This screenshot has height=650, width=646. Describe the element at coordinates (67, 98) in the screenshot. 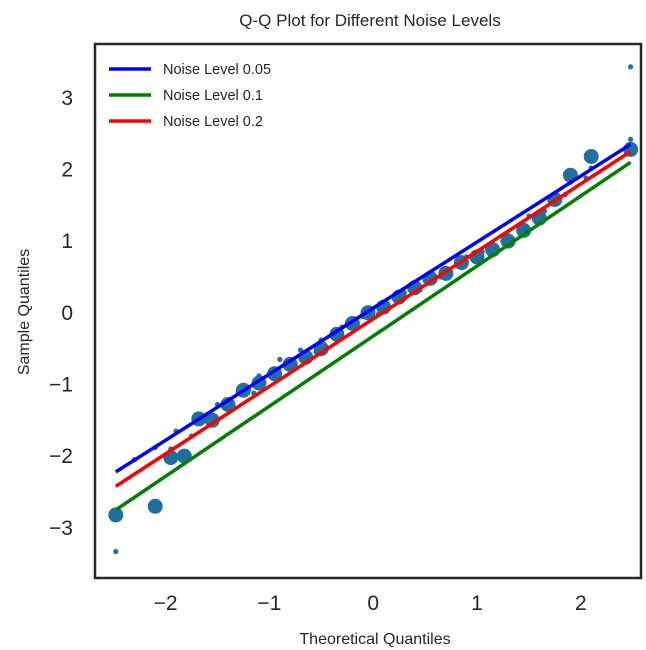

I see `y-tick-label: 3` at that location.